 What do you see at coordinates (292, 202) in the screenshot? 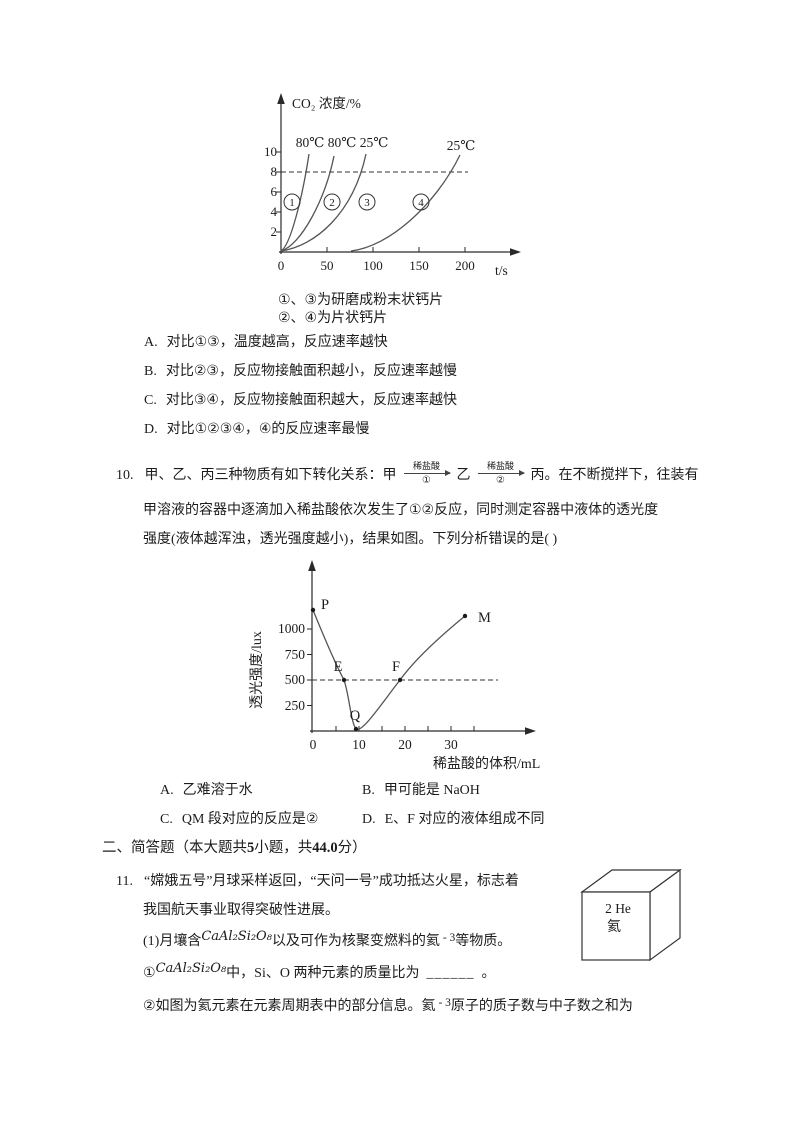
I see `chart1-series1-circle-icon` at bounding box center [292, 202].